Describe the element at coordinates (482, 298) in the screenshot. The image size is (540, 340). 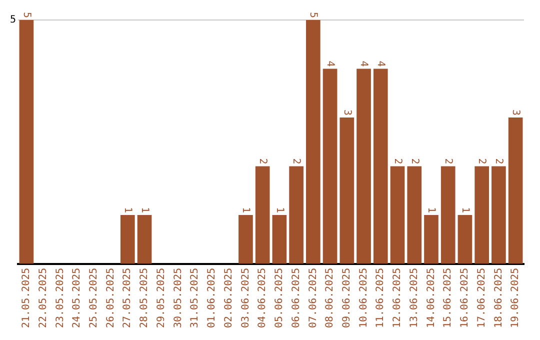
I see `x-tick-label: 17.06.2025` at that location.